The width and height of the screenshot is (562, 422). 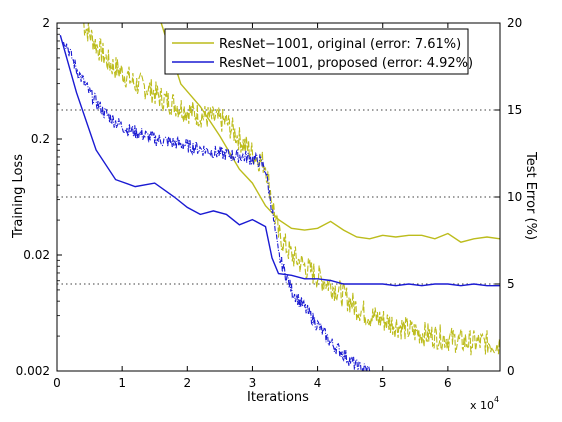 I want to click on x-tick-label: 4, so click(x=318, y=383).